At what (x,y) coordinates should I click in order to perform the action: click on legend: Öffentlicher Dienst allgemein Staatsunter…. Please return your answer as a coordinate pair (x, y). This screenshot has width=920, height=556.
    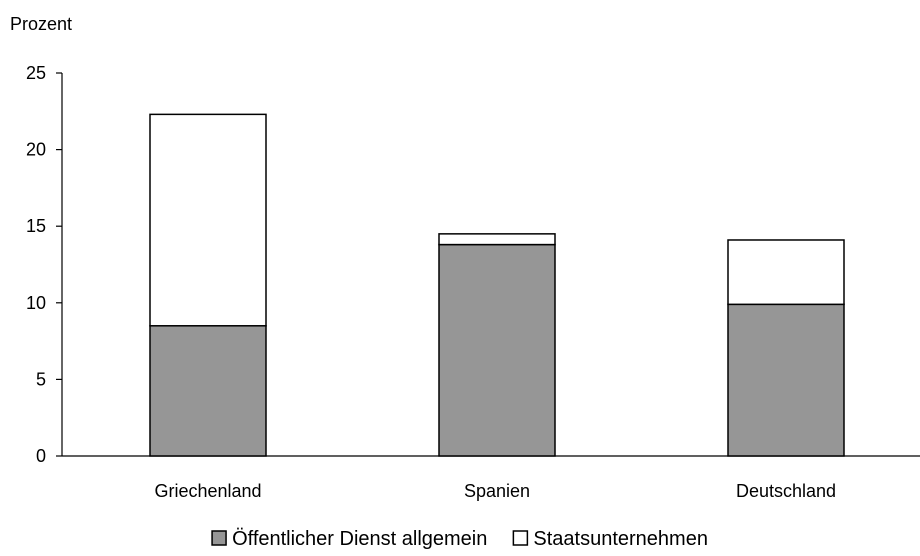
    Looking at the image, I should click on (459, 539).